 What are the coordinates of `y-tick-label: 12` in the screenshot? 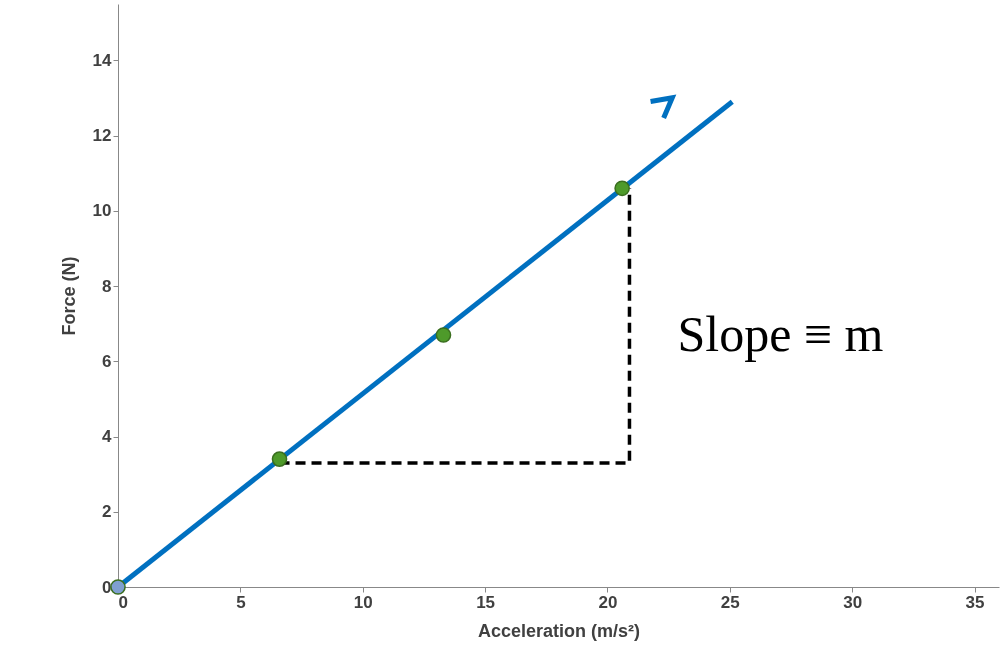 It's located at (102, 136).